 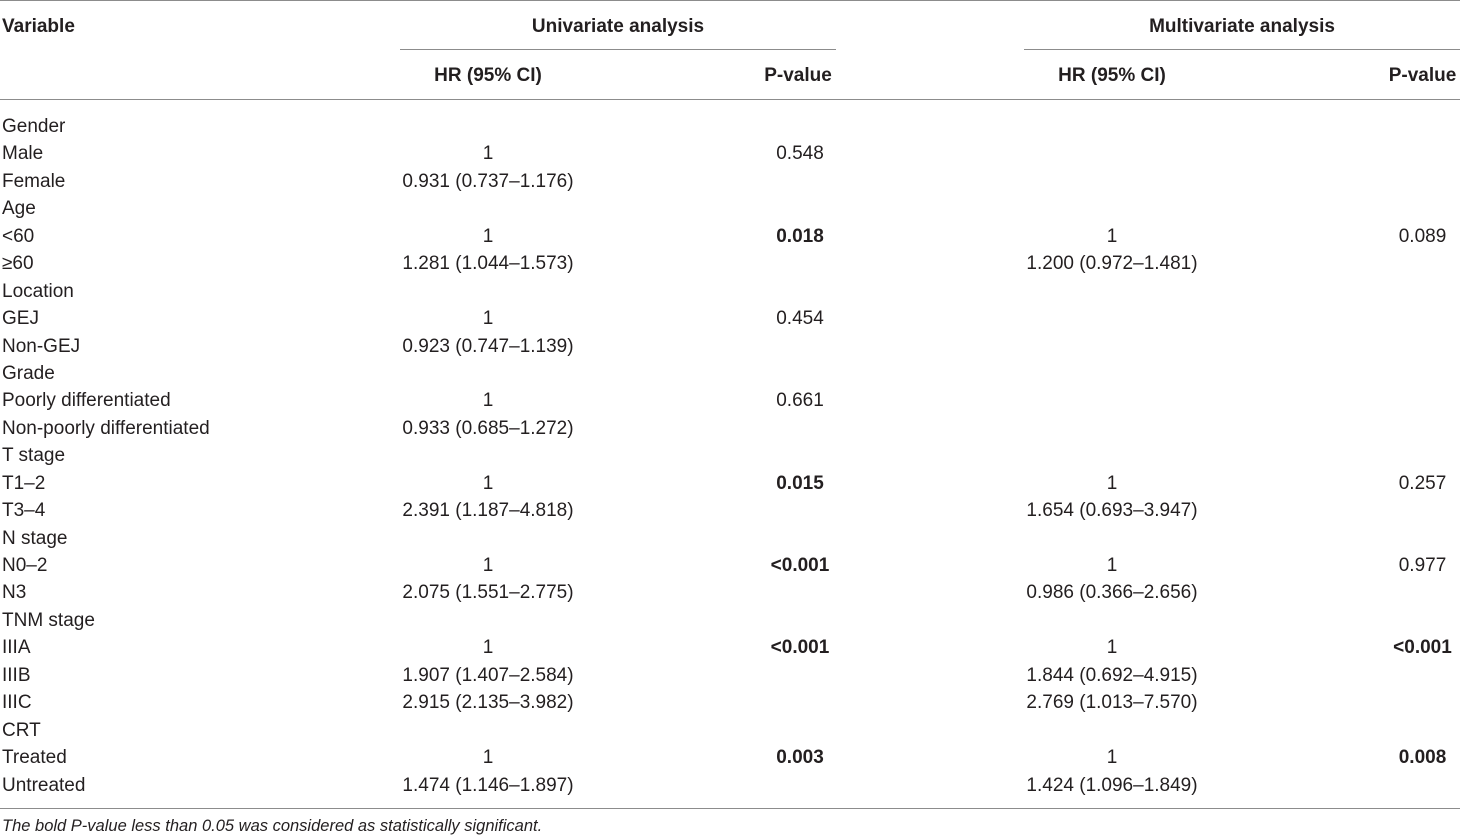 I want to click on cell-multivariate-p: 0.089, so click(x=1422, y=236).